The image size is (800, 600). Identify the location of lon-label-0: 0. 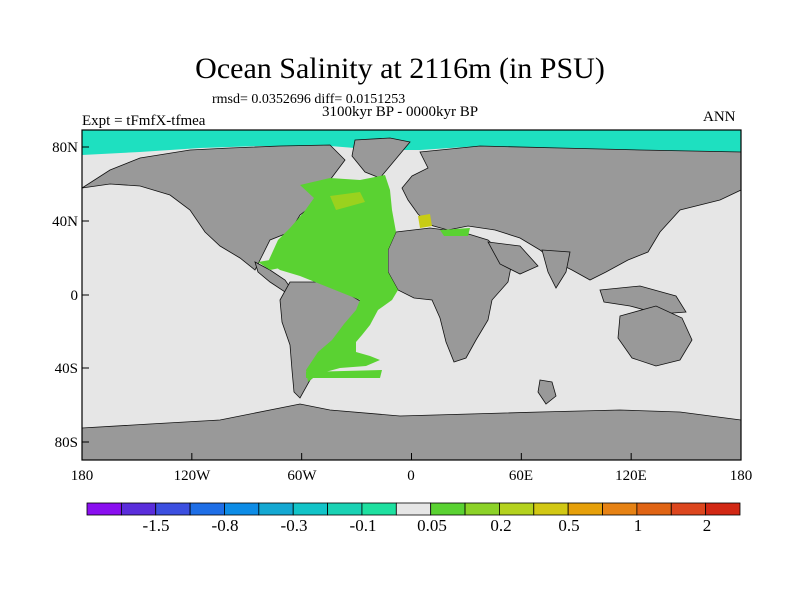
(411, 476).